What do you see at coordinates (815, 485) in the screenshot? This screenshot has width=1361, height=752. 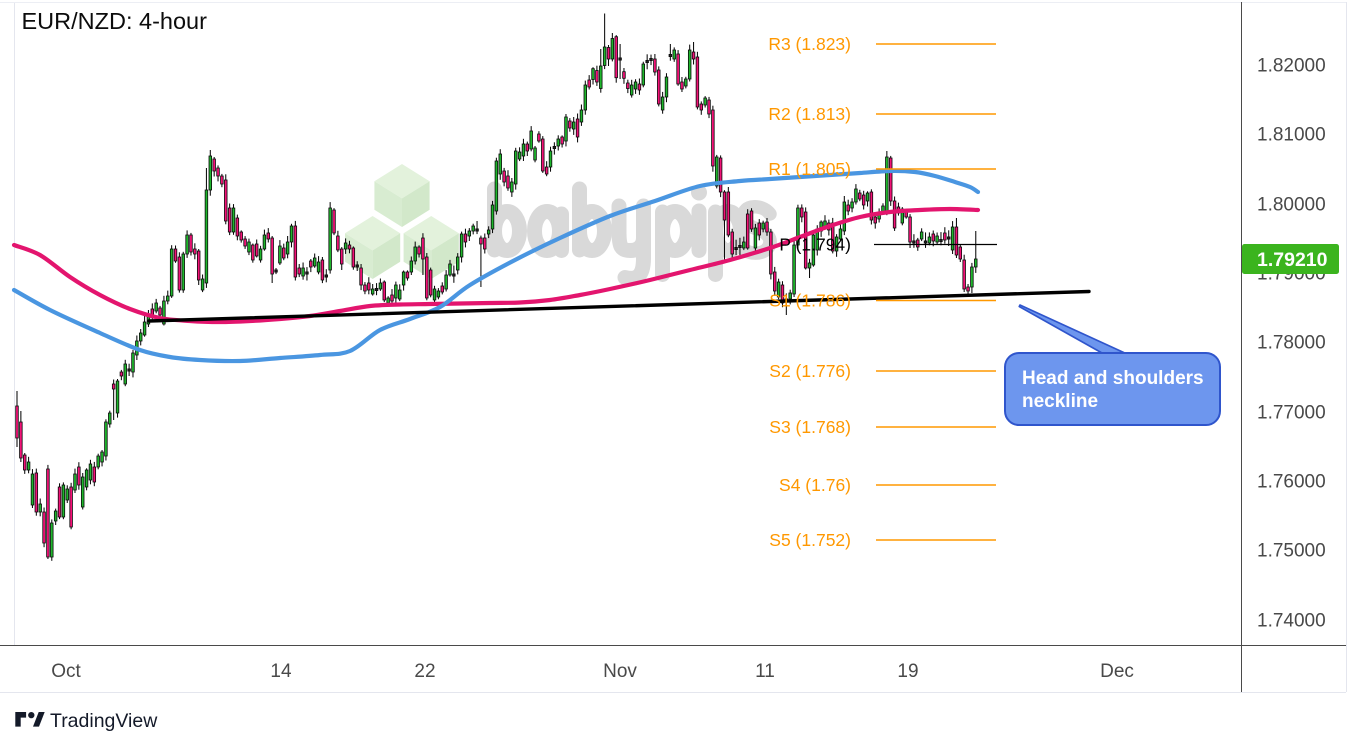 I see `svg-text: S4 (1.76)` at bounding box center [815, 485].